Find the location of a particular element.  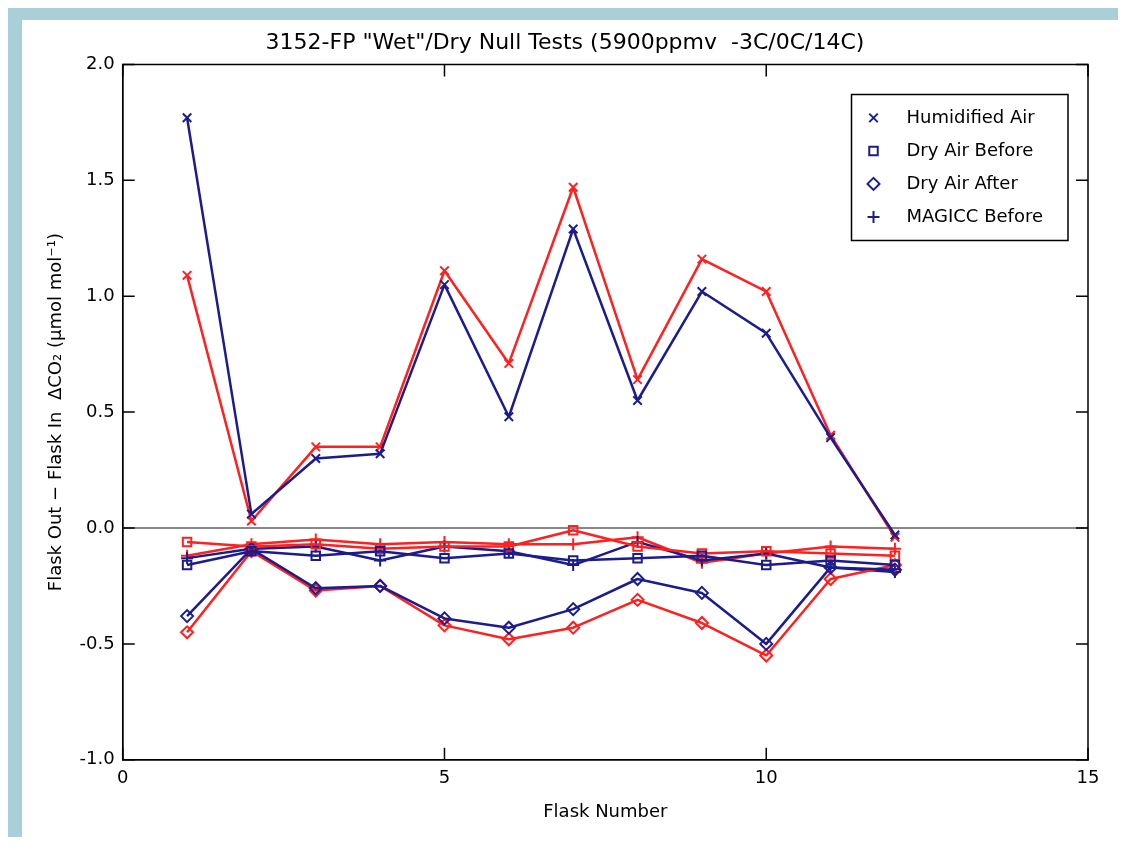

x-tick-label: 0 is located at coordinates (122, 777).